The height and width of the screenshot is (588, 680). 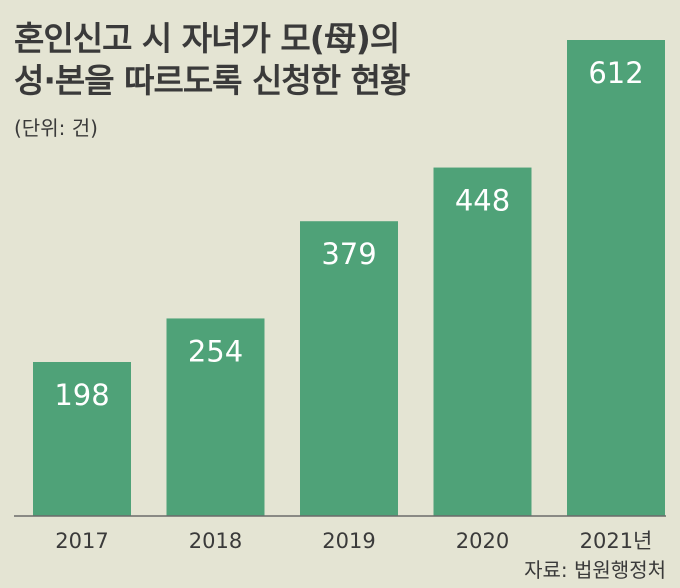 I want to click on category-label-2017: 2017, so click(x=81, y=541).